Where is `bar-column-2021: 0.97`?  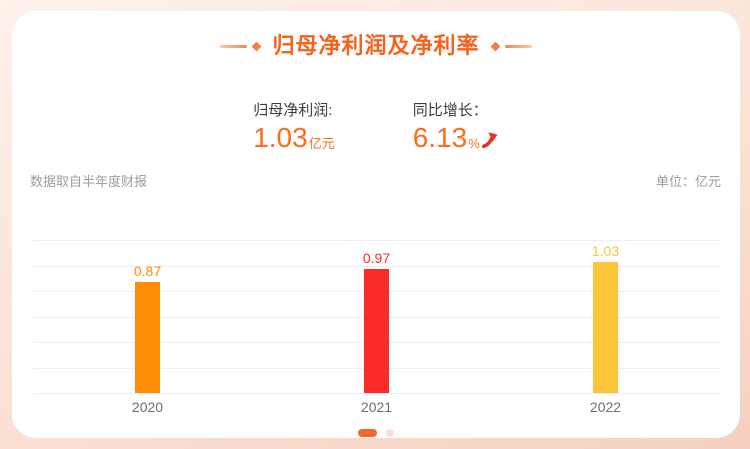
bar-column-2021: 0.97 is located at coordinates (376, 316).